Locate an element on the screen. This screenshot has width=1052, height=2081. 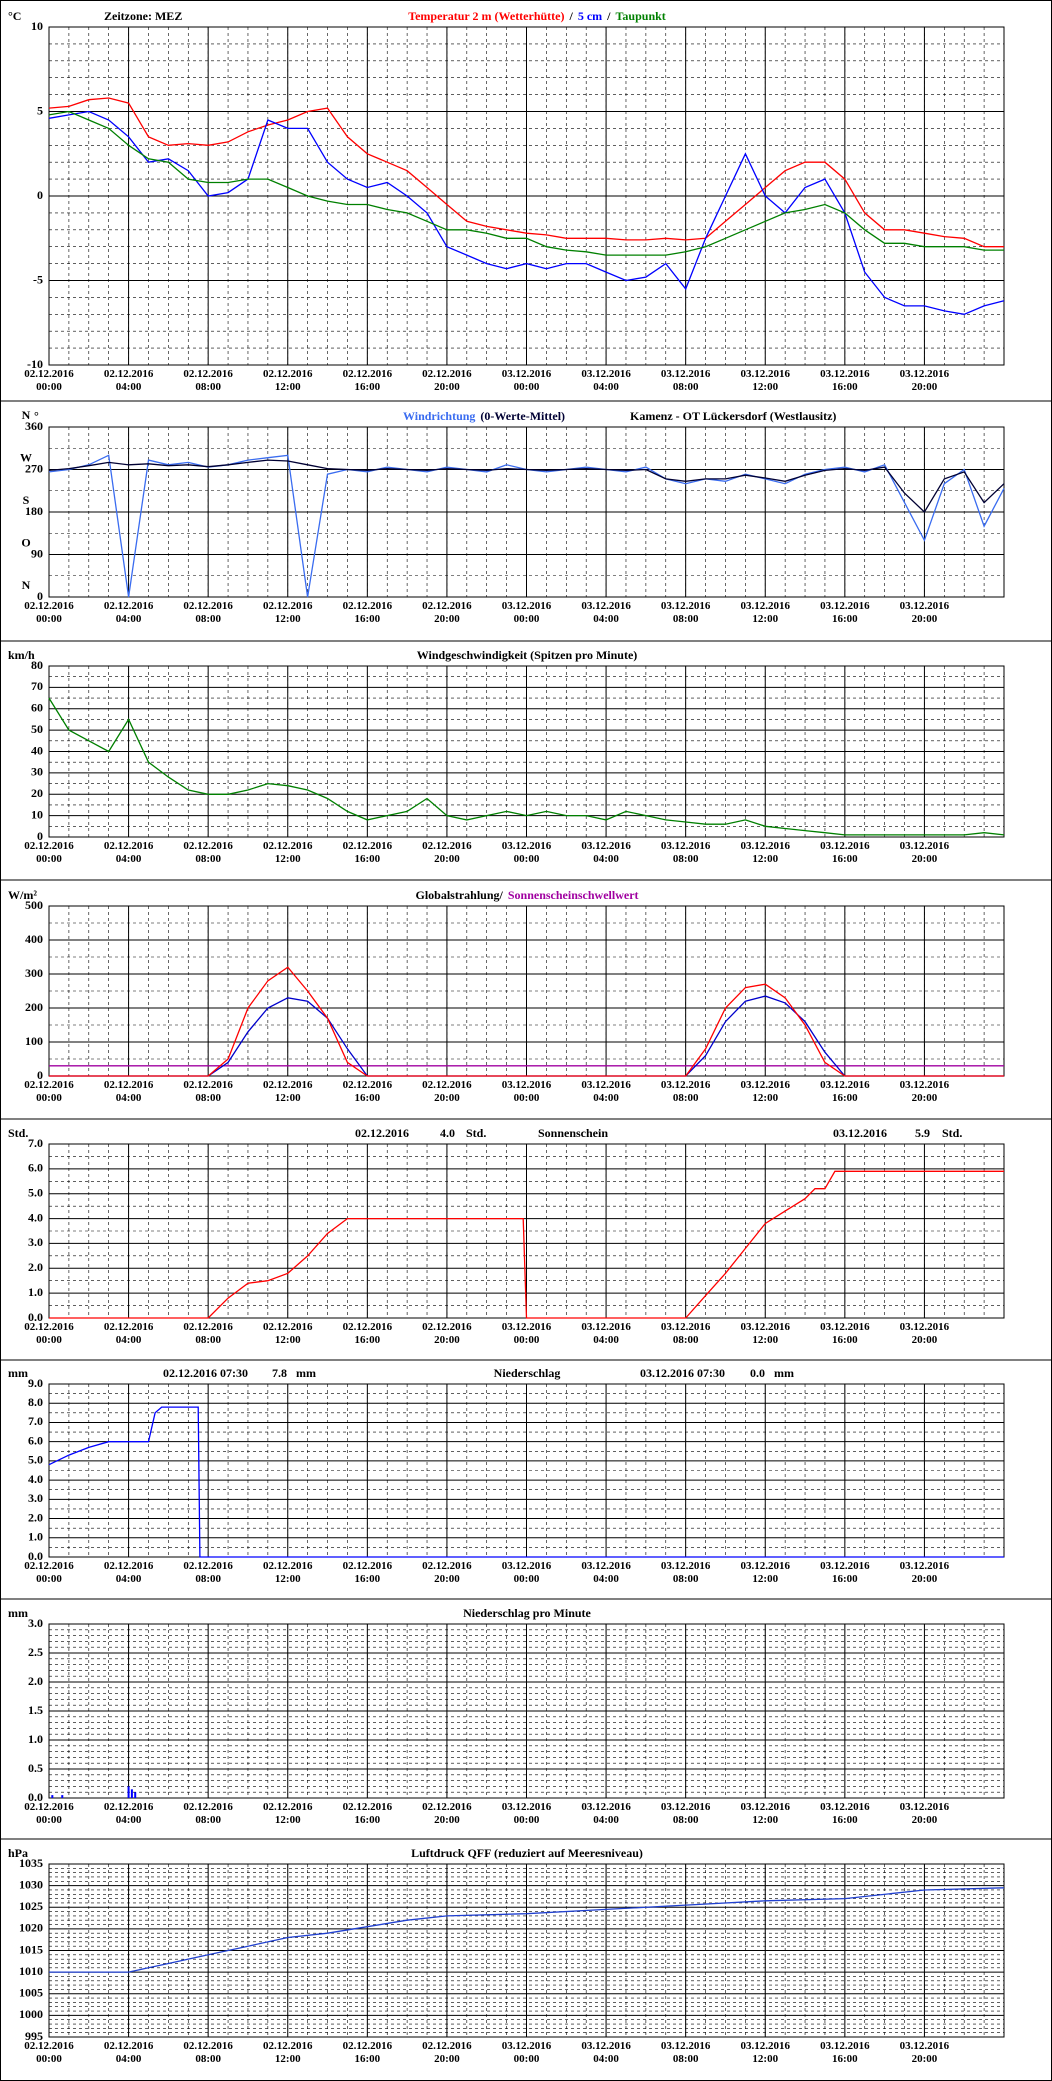
y-tick-label: 50 is located at coordinates (37, 729).